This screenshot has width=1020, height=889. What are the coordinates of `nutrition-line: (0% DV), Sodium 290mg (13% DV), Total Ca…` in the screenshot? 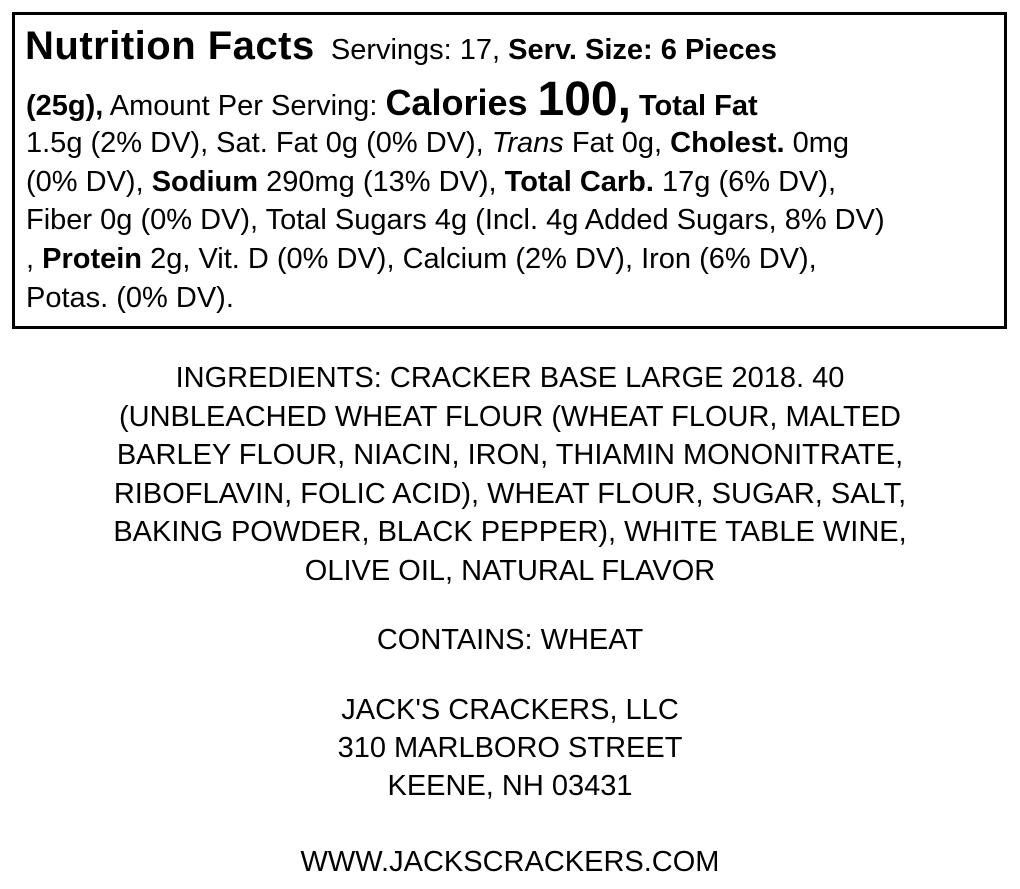 It's located at (431, 182).